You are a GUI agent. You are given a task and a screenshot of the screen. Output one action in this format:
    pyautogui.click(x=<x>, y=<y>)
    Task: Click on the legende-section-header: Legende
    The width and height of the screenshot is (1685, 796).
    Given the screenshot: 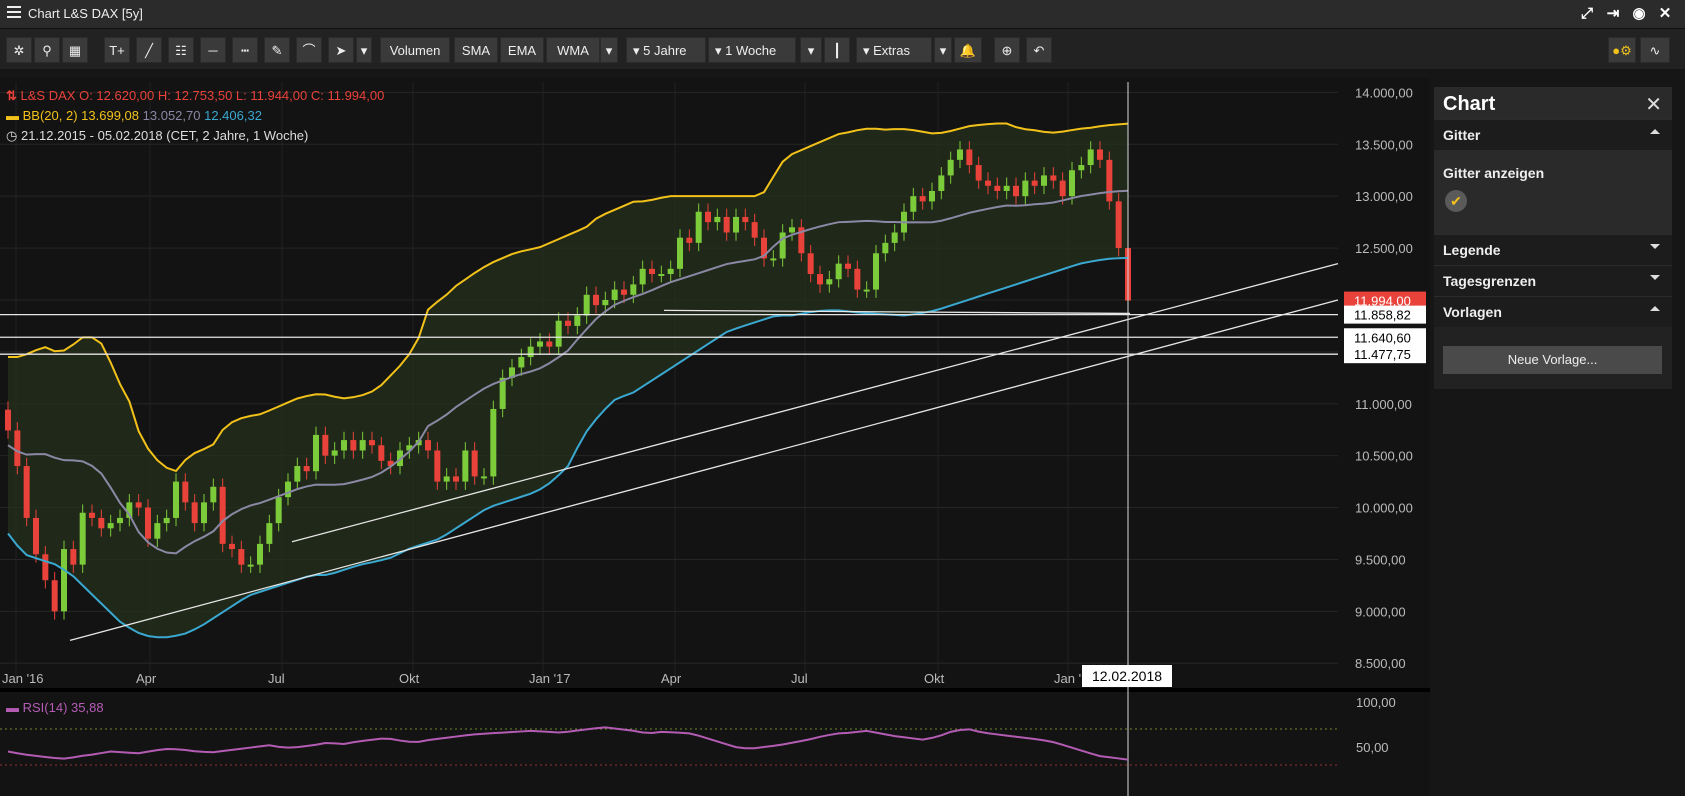 What is the action you would take?
    pyautogui.click(x=1553, y=249)
    